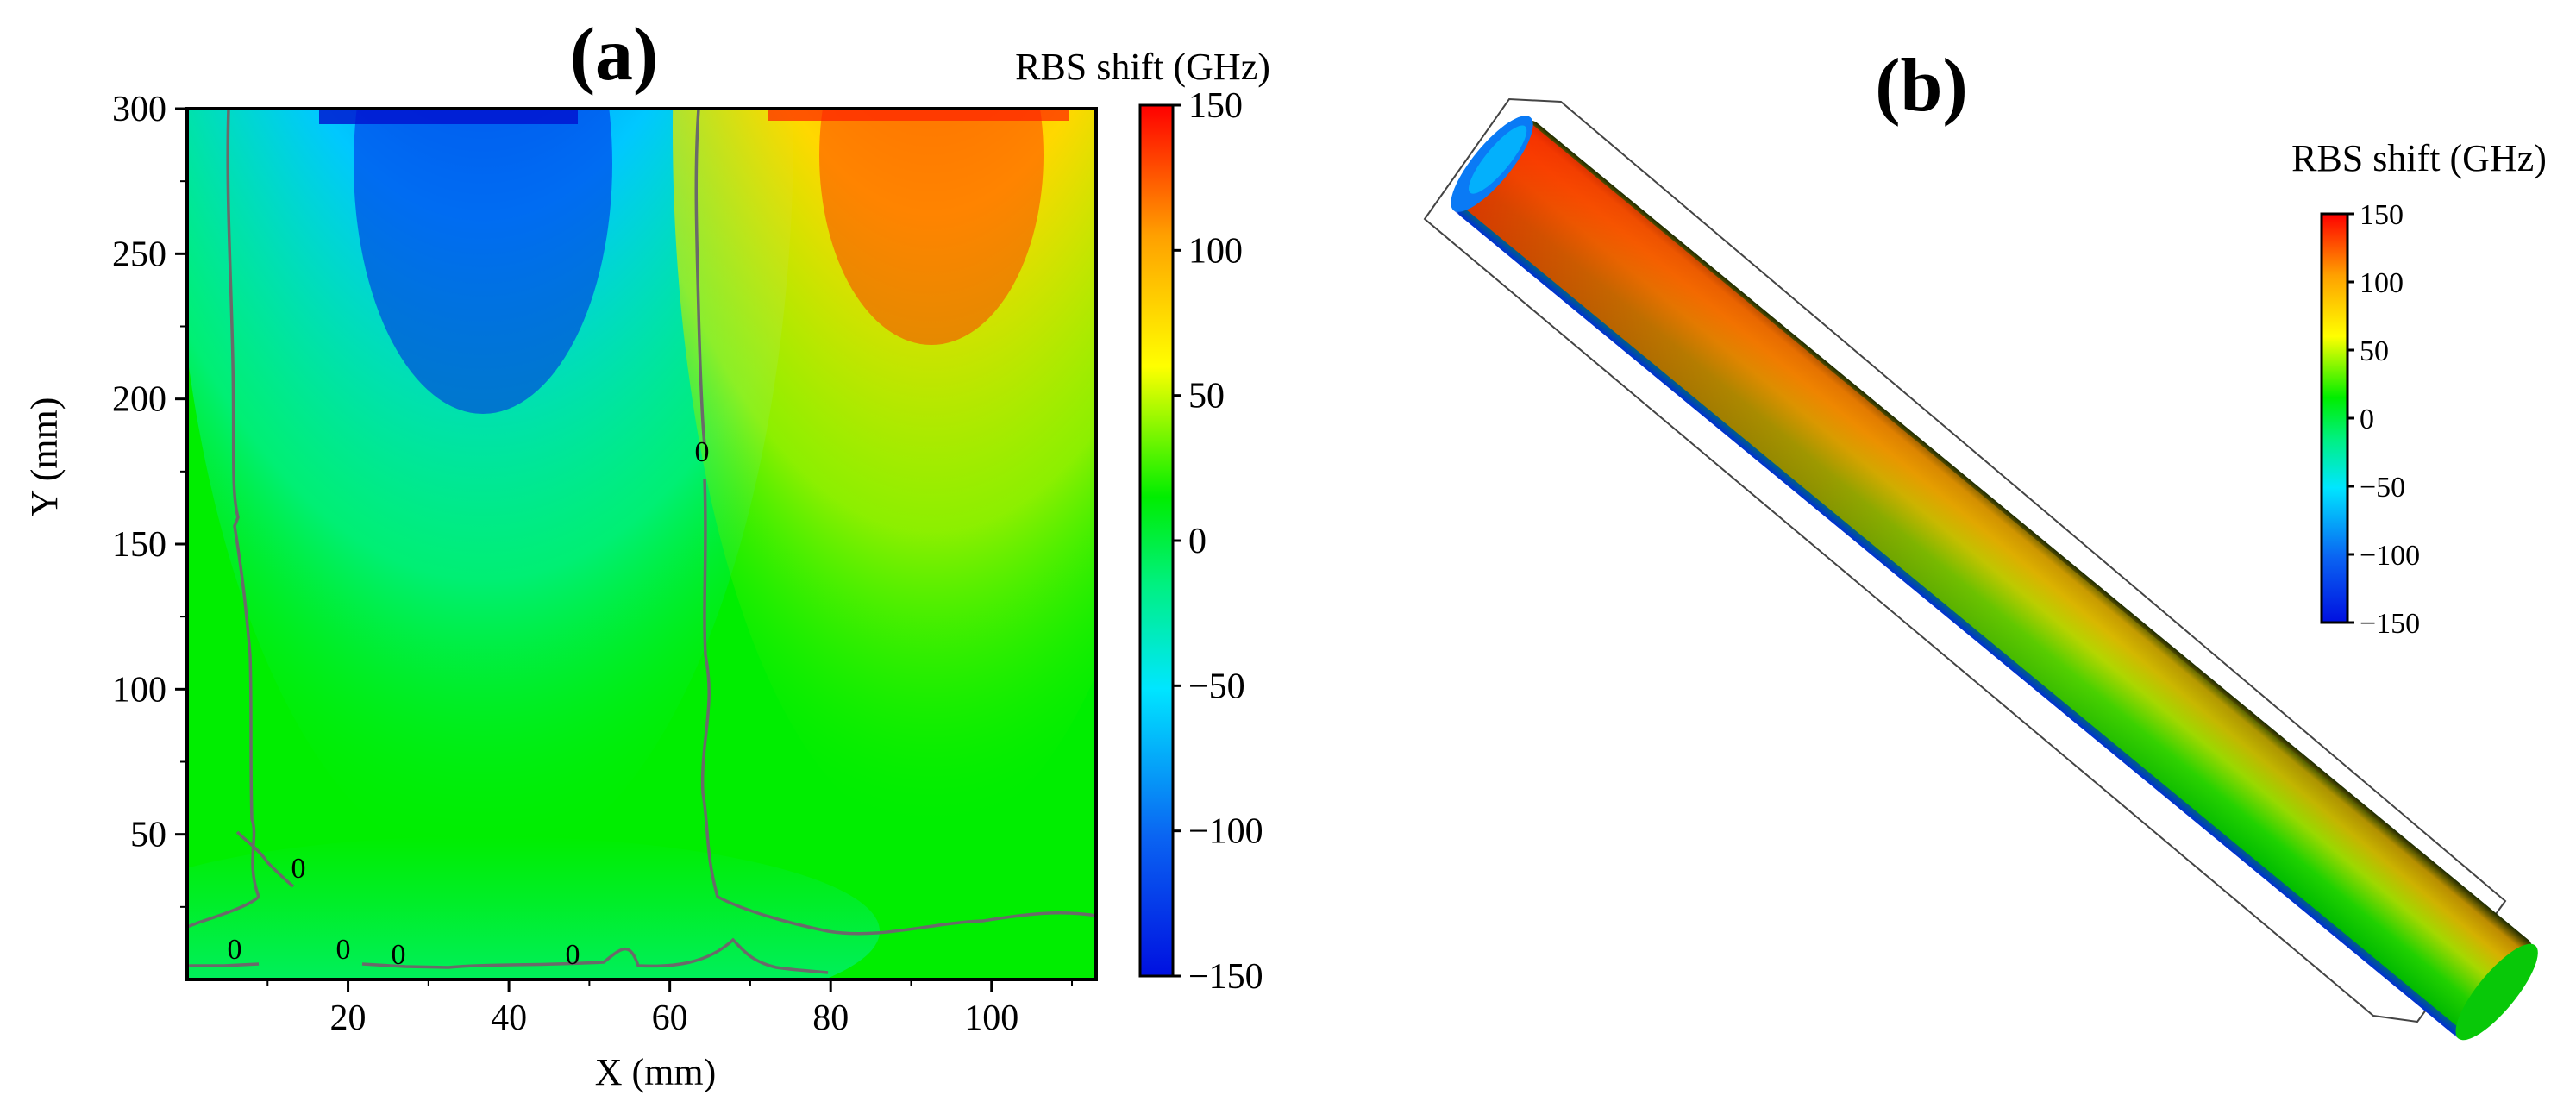  Describe the element at coordinates (483, 261) in the screenshot. I see `negative-lobe-core` at that location.